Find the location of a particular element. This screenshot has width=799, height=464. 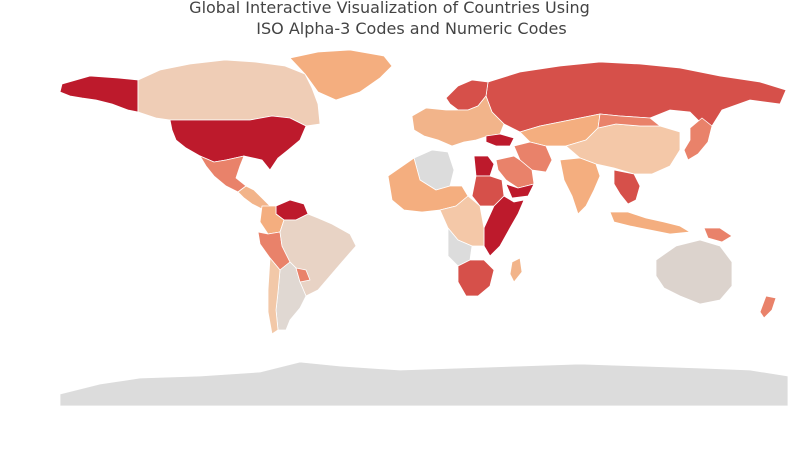

map-title-line-2: ISO Alpha-3 Codes and Numeric Codes is located at coordinates (411, 28).